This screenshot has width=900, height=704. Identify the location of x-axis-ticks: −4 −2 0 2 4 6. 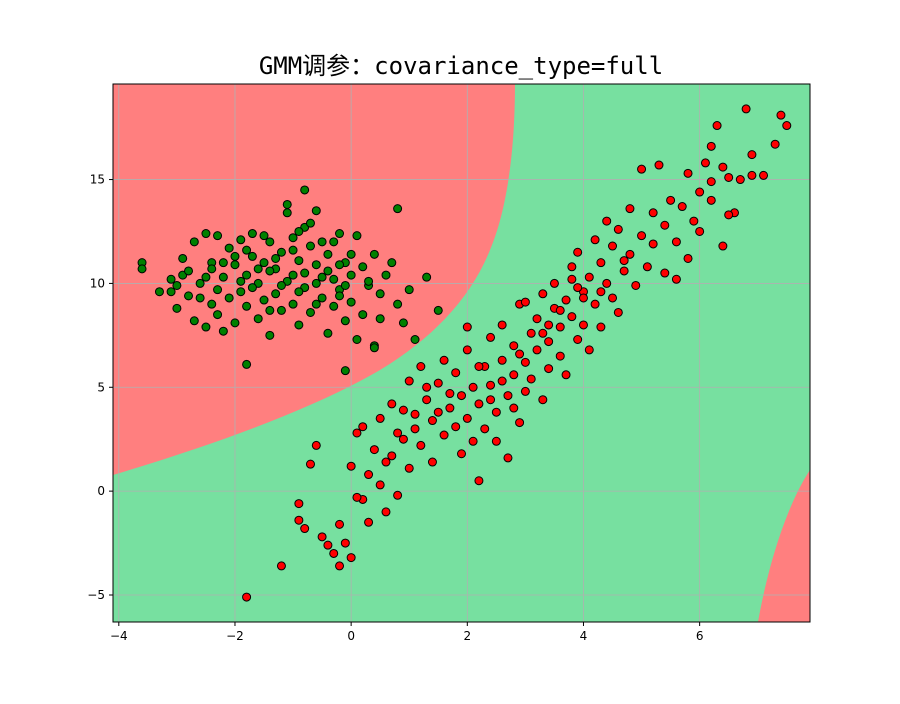
(407, 632).